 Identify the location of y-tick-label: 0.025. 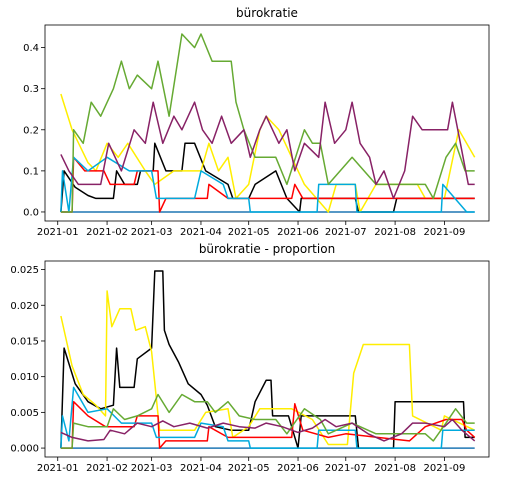
(24, 270).